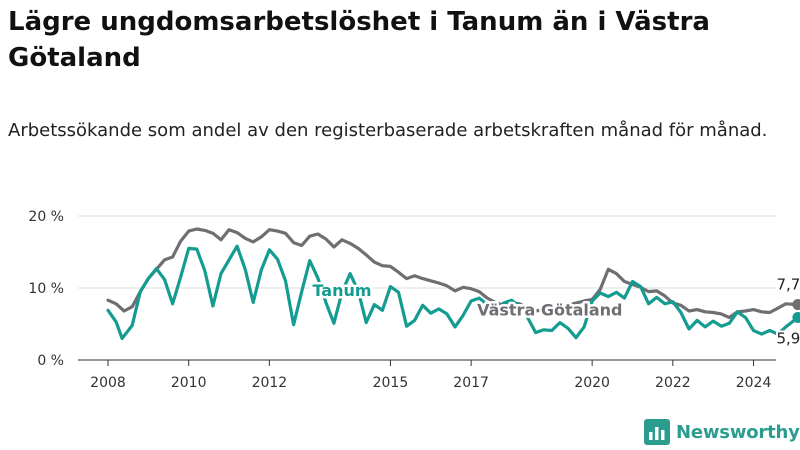  Describe the element at coordinates (391, 383) in the screenshot. I see `x-tick-label: 2015` at that location.